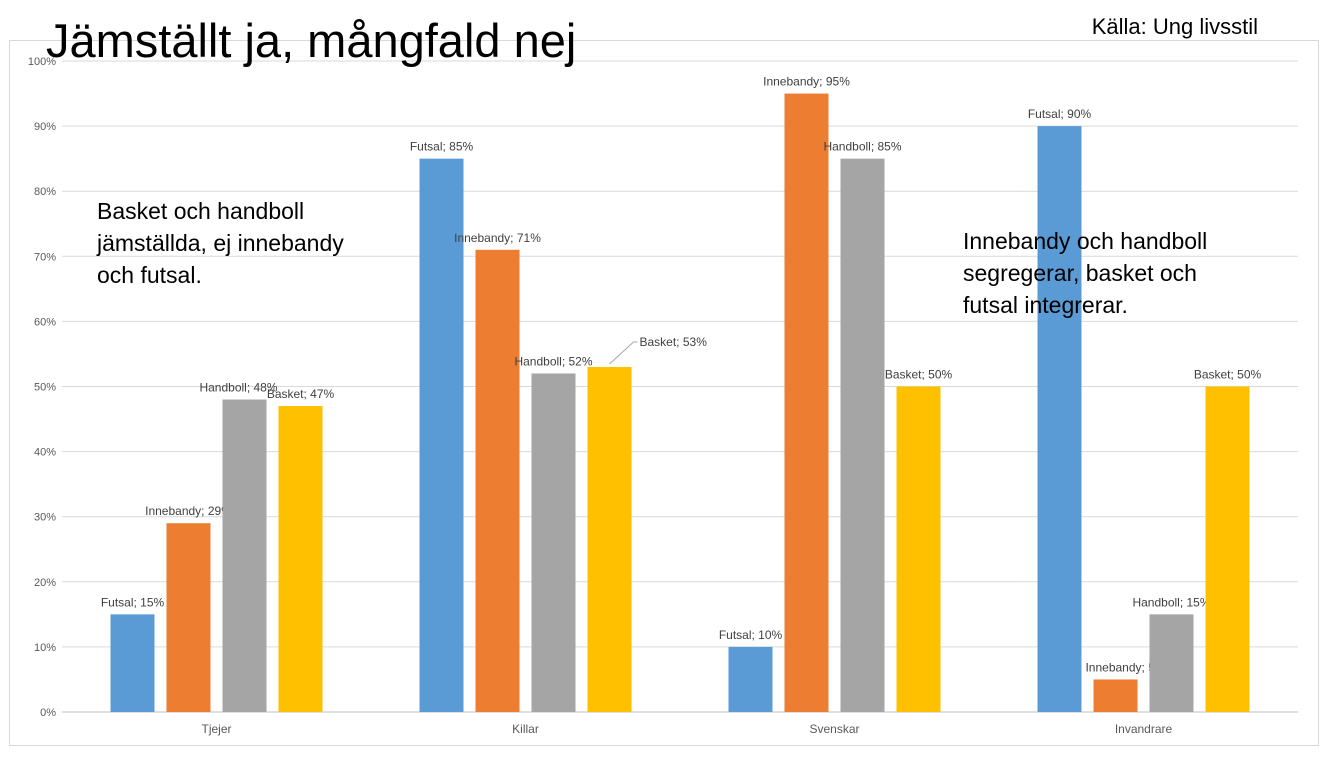 This screenshot has height=758, width=1340. Describe the element at coordinates (216, 729) in the screenshot. I see `category-label: Tjejer` at that location.